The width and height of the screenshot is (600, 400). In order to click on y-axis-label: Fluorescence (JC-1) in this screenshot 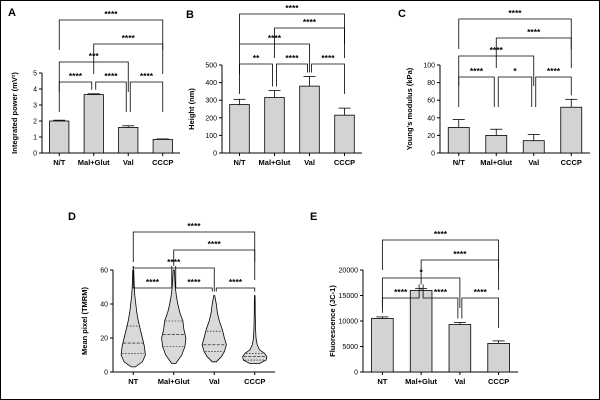, I will do `click(332, 321)`.